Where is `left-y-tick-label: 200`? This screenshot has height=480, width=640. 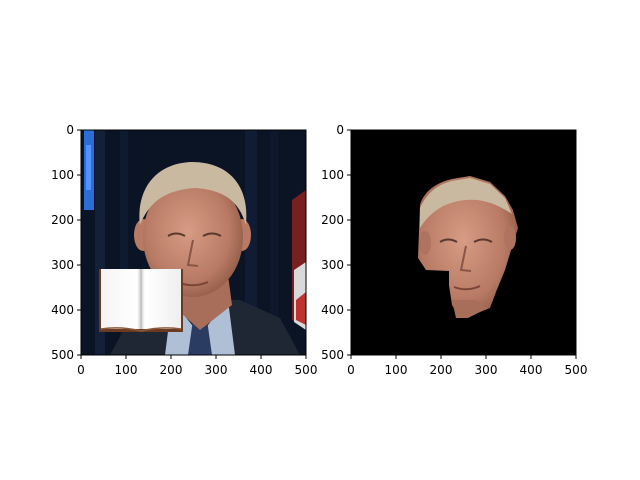
left-y-tick-label: 200 is located at coordinates (62, 220).